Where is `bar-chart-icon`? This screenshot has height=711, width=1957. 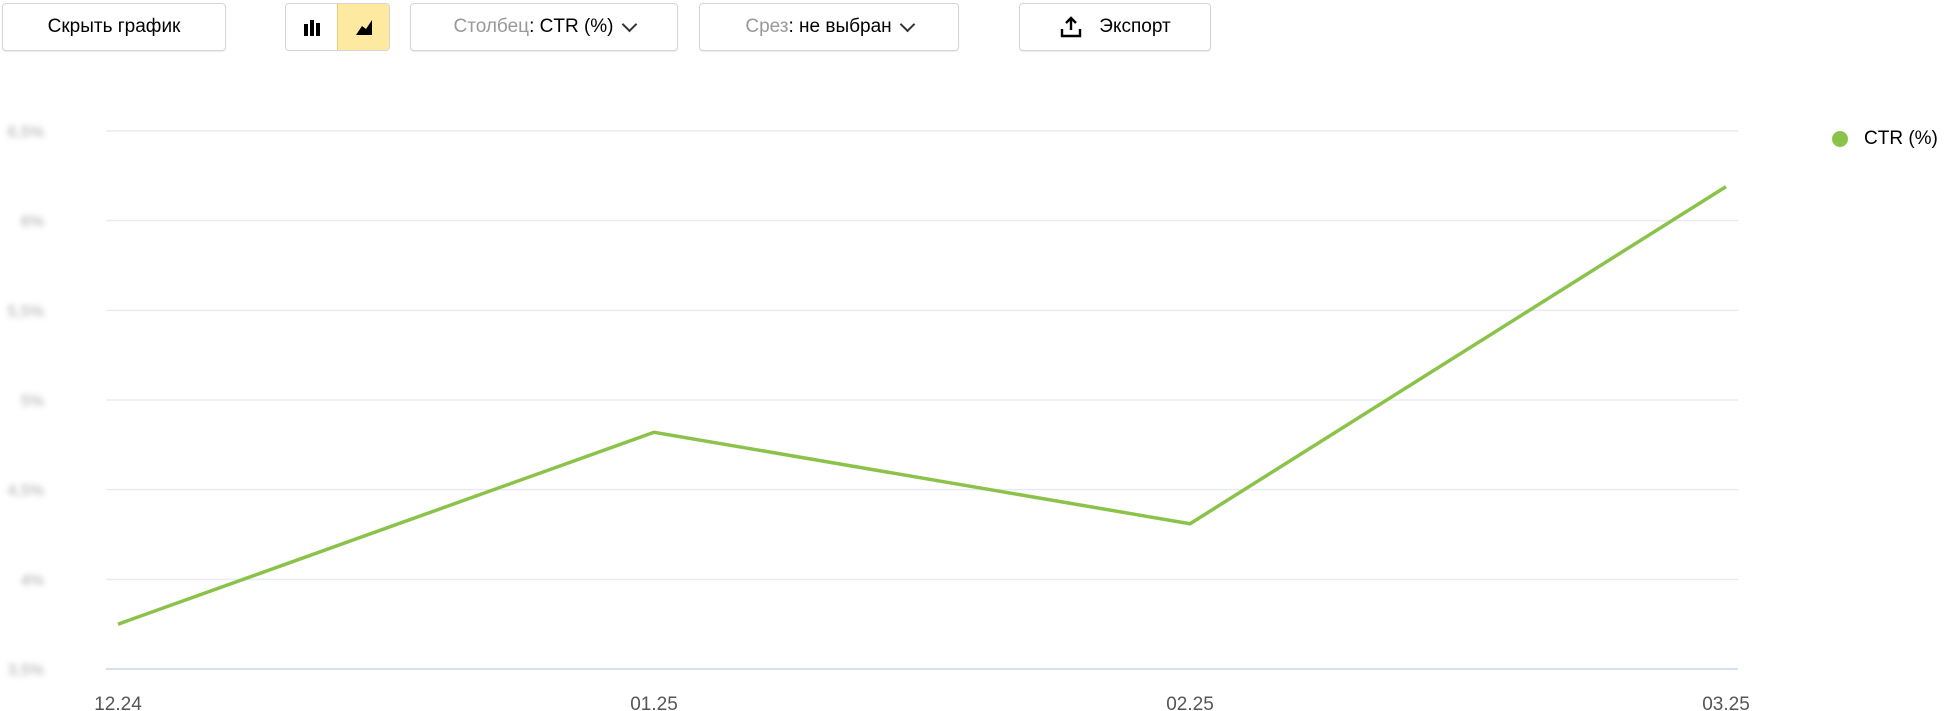
bar-chart-icon is located at coordinates (311, 27).